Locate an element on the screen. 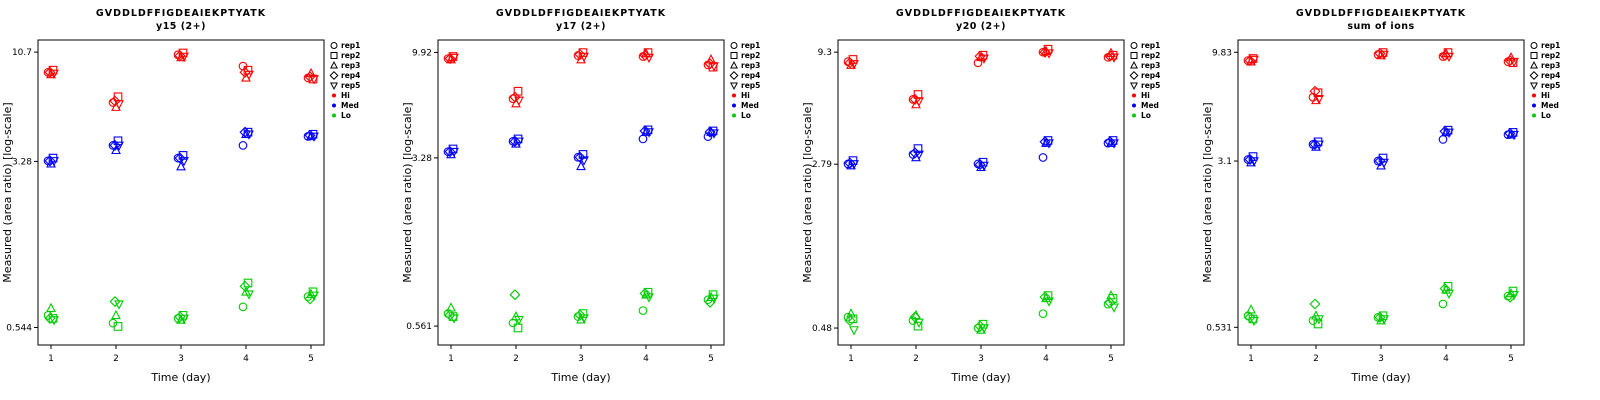 The width and height of the screenshot is (1600, 400). legend-marker-square-icon is located at coordinates (1534, 55).